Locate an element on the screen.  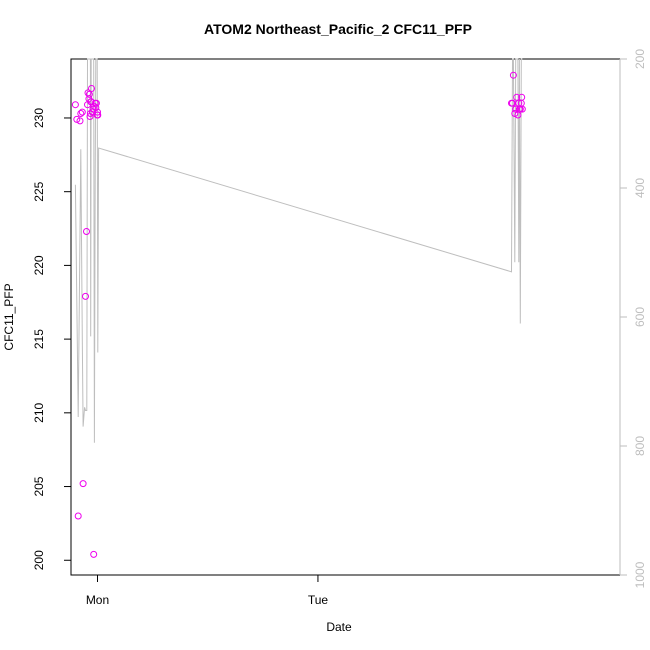
y-tick-label: 205 is located at coordinates (39, 486).